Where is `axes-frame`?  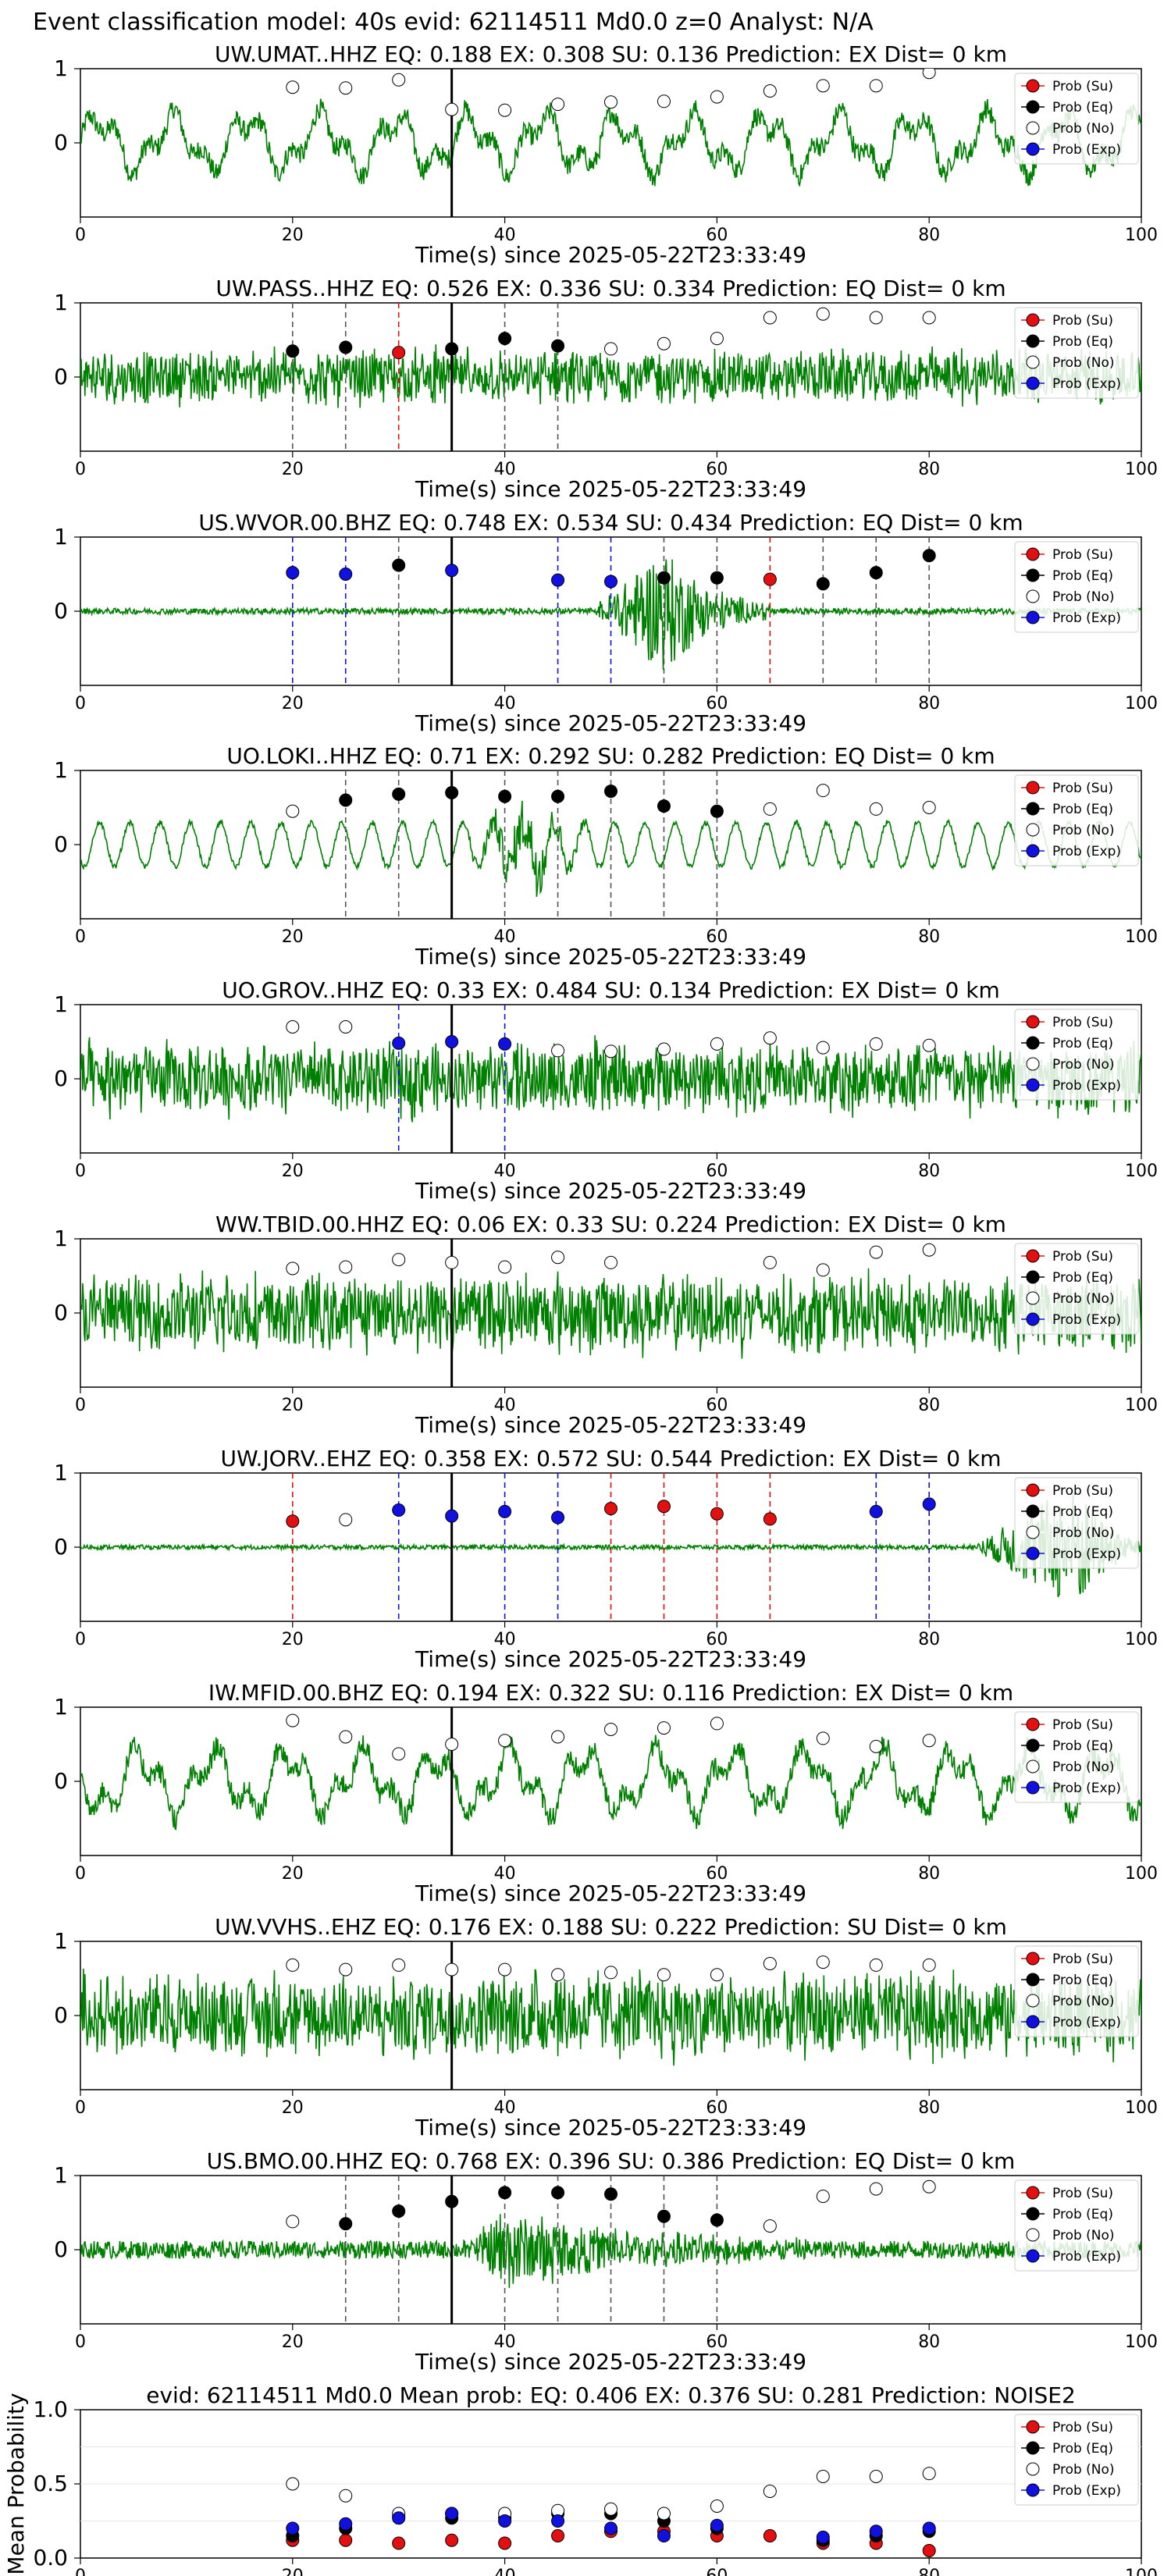 axes-frame is located at coordinates (611, 143).